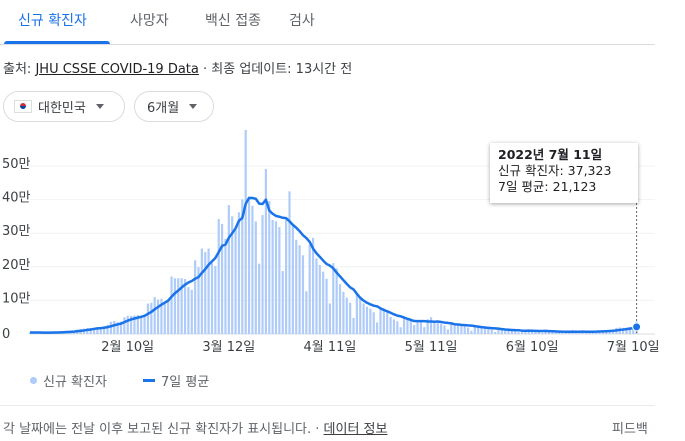  Describe the element at coordinates (161, 429) in the screenshot. I see `footer-note: 각 날짜에는 전날 이후 보고된 신규 확진자가 표시됩니다. ·` at that location.